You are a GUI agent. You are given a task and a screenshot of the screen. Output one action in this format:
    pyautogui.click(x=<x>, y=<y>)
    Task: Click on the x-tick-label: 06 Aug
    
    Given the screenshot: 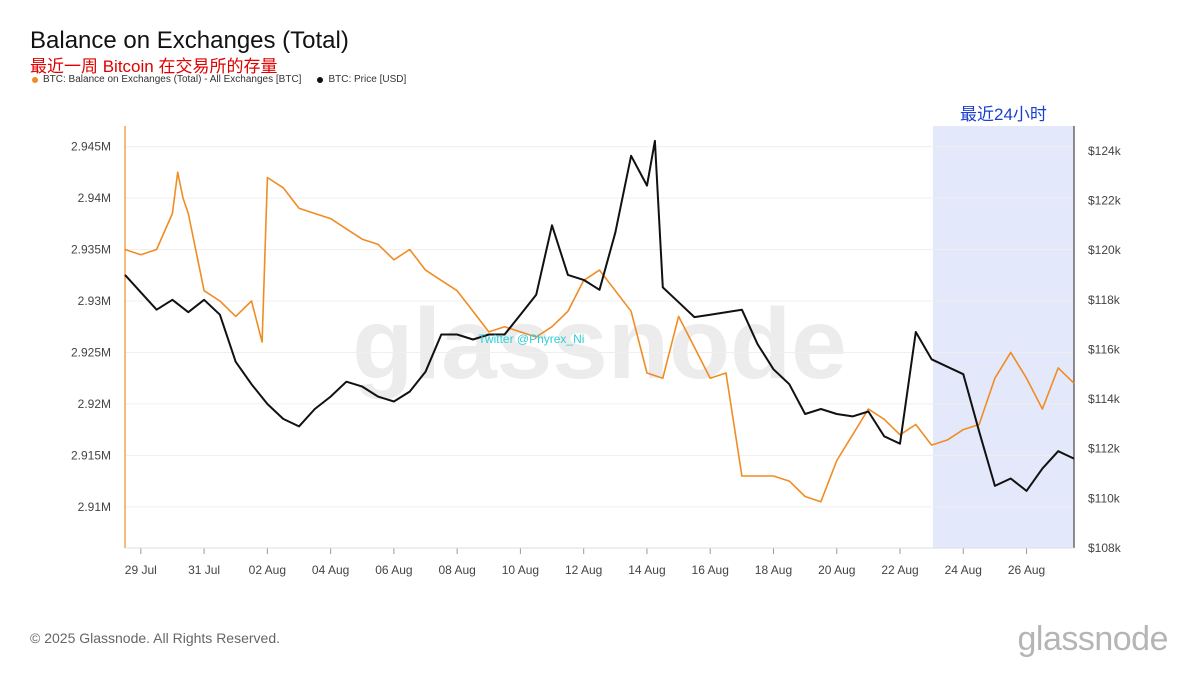 What is the action you would take?
    pyautogui.click(x=393, y=570)
    